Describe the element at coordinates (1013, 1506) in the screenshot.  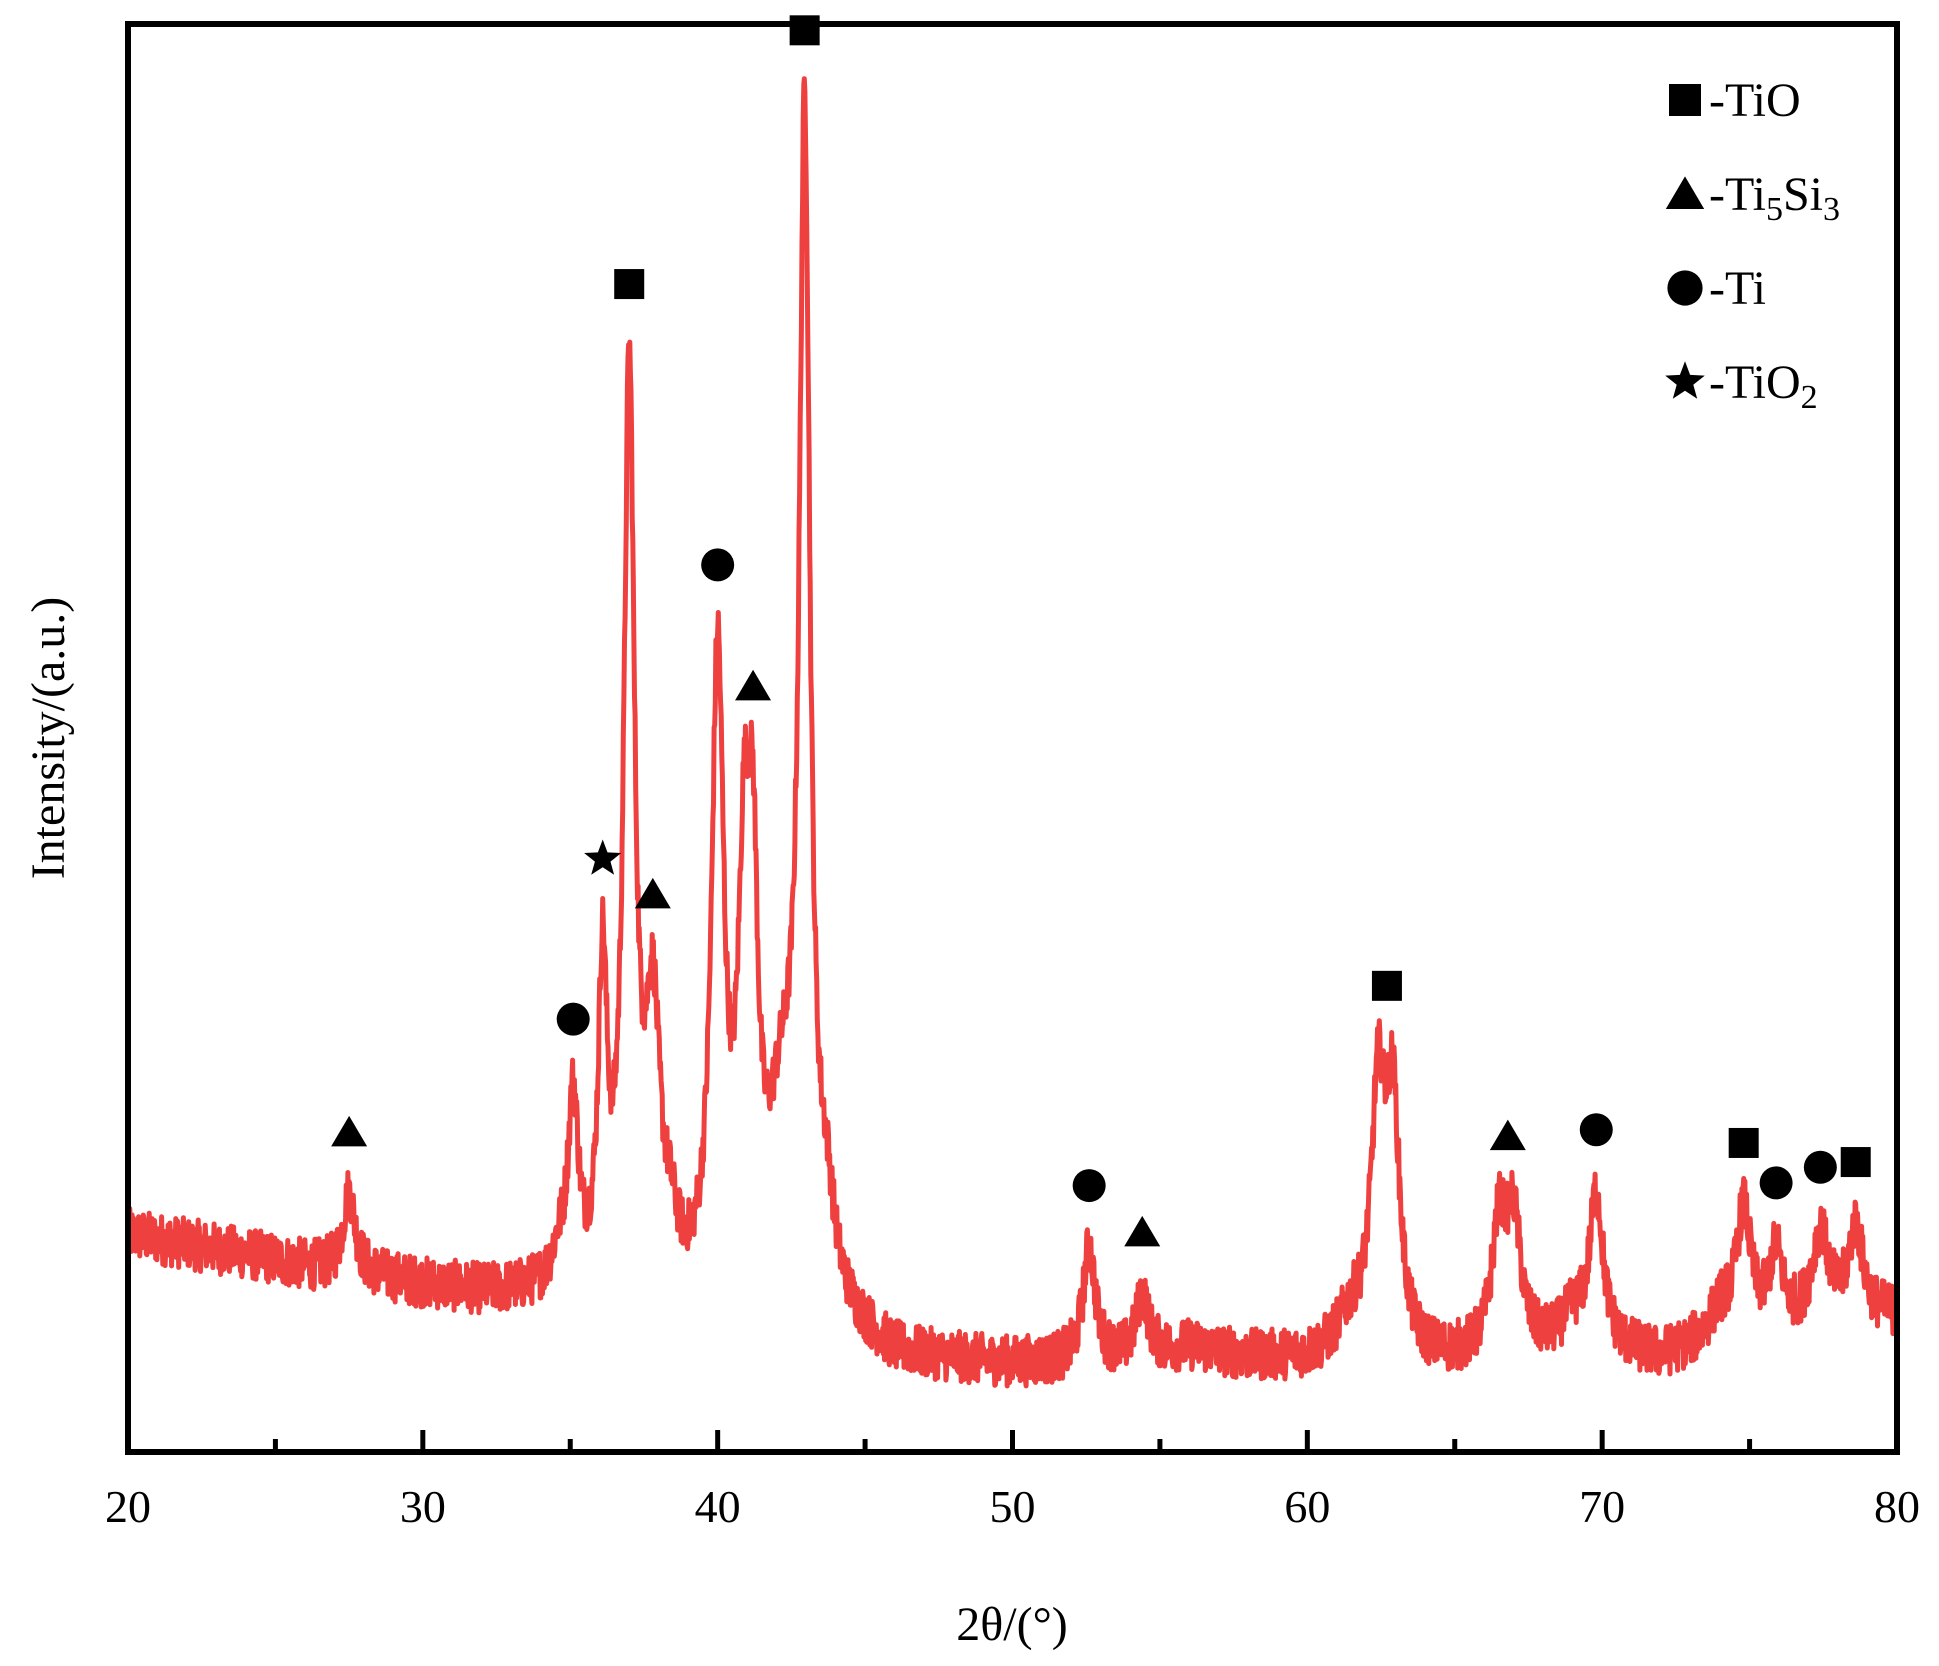
I see `x-tick-label: 50` at that location.